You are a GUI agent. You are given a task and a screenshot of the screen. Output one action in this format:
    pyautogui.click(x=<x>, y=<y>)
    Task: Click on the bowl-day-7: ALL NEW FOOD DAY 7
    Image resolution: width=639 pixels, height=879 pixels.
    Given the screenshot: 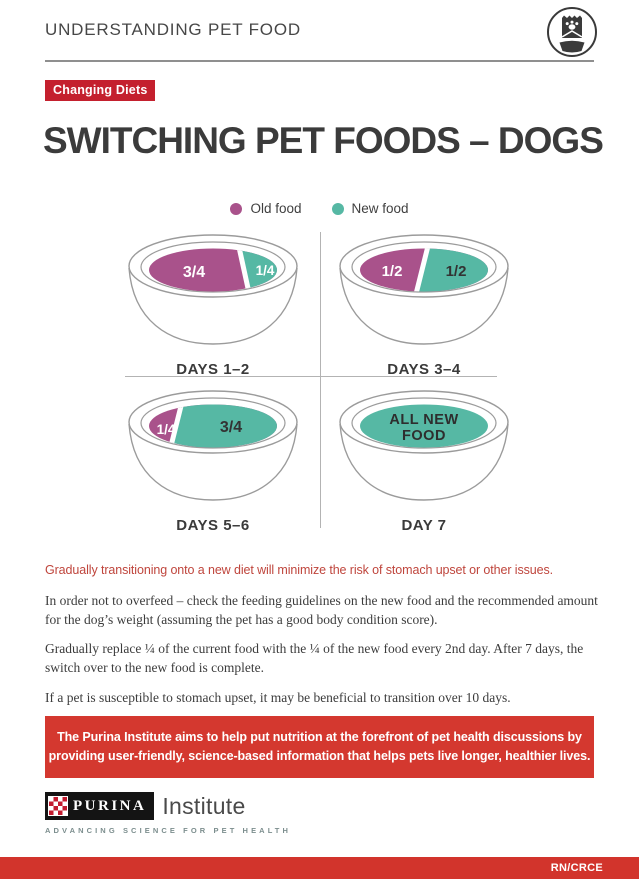 What is the action you would take?
    pyautogui.click(x=424, y=460)
    